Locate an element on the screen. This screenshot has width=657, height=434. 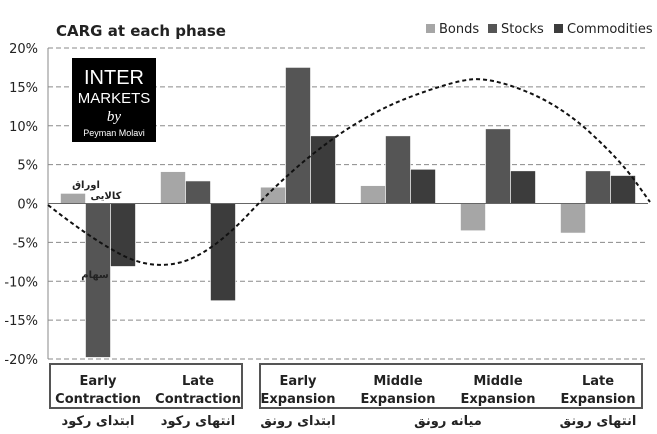
logo-line-markets: MARKETS is located at coordinates (114, 98).